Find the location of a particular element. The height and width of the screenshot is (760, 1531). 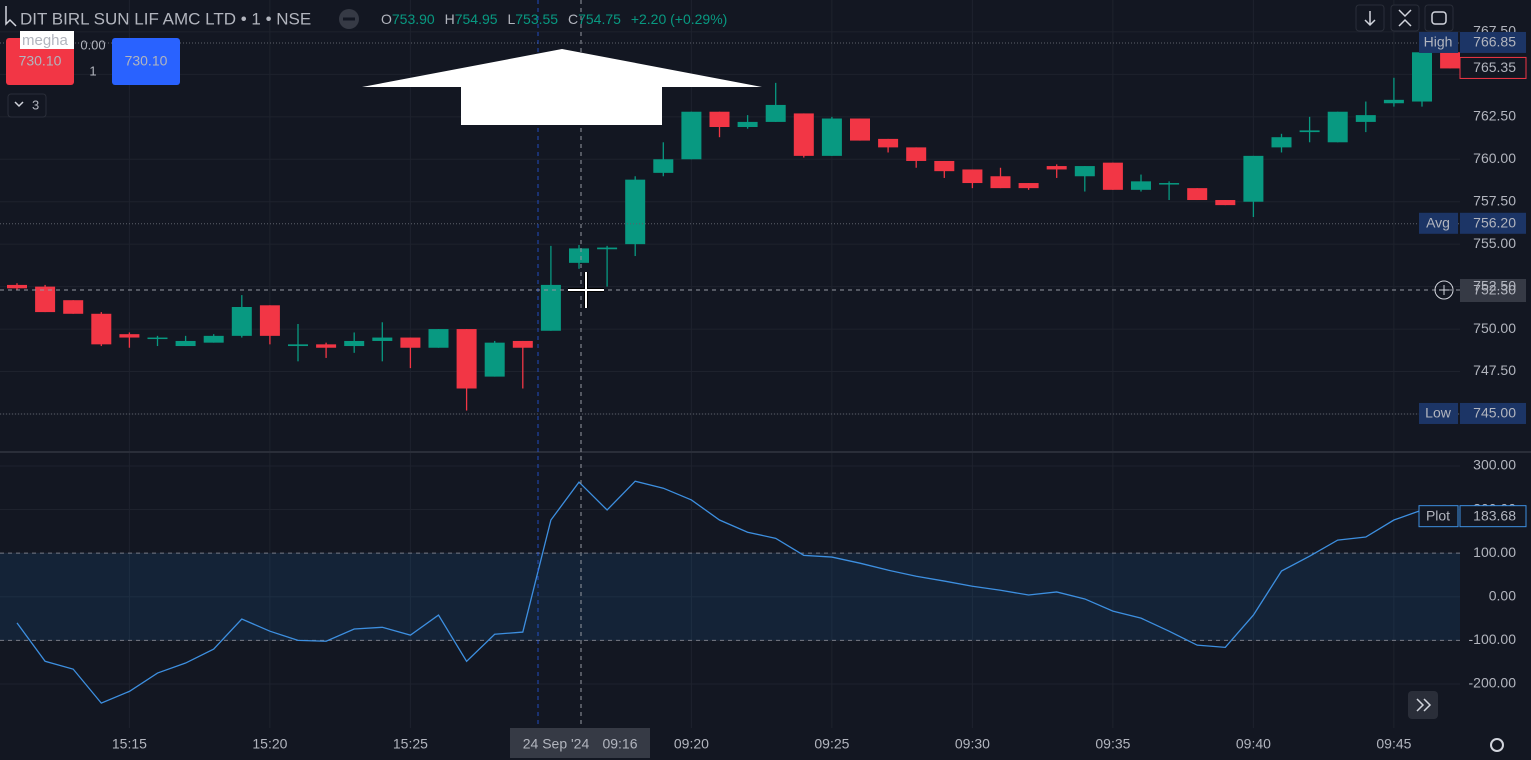

buy-button is located at coordinates (146, 61).